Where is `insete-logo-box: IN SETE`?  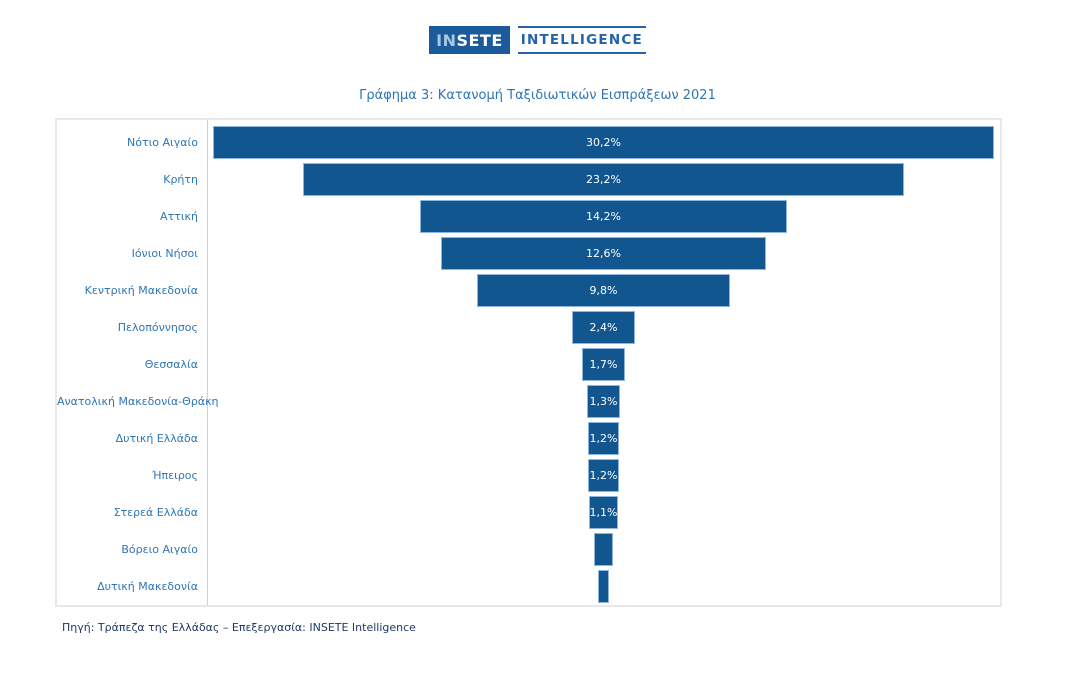 insete-logo-box: IN SETE is located at coordinates (469, 40).